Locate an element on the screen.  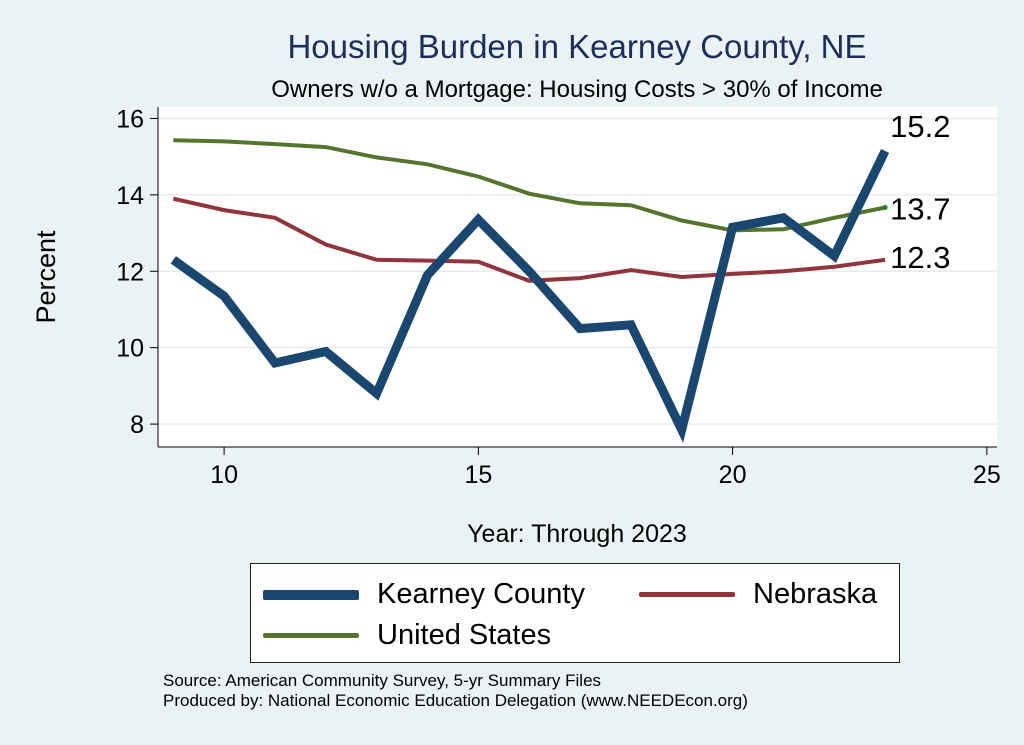
x-axis-ticks: 10 15 20 25 is located at coordinates (605, 468).